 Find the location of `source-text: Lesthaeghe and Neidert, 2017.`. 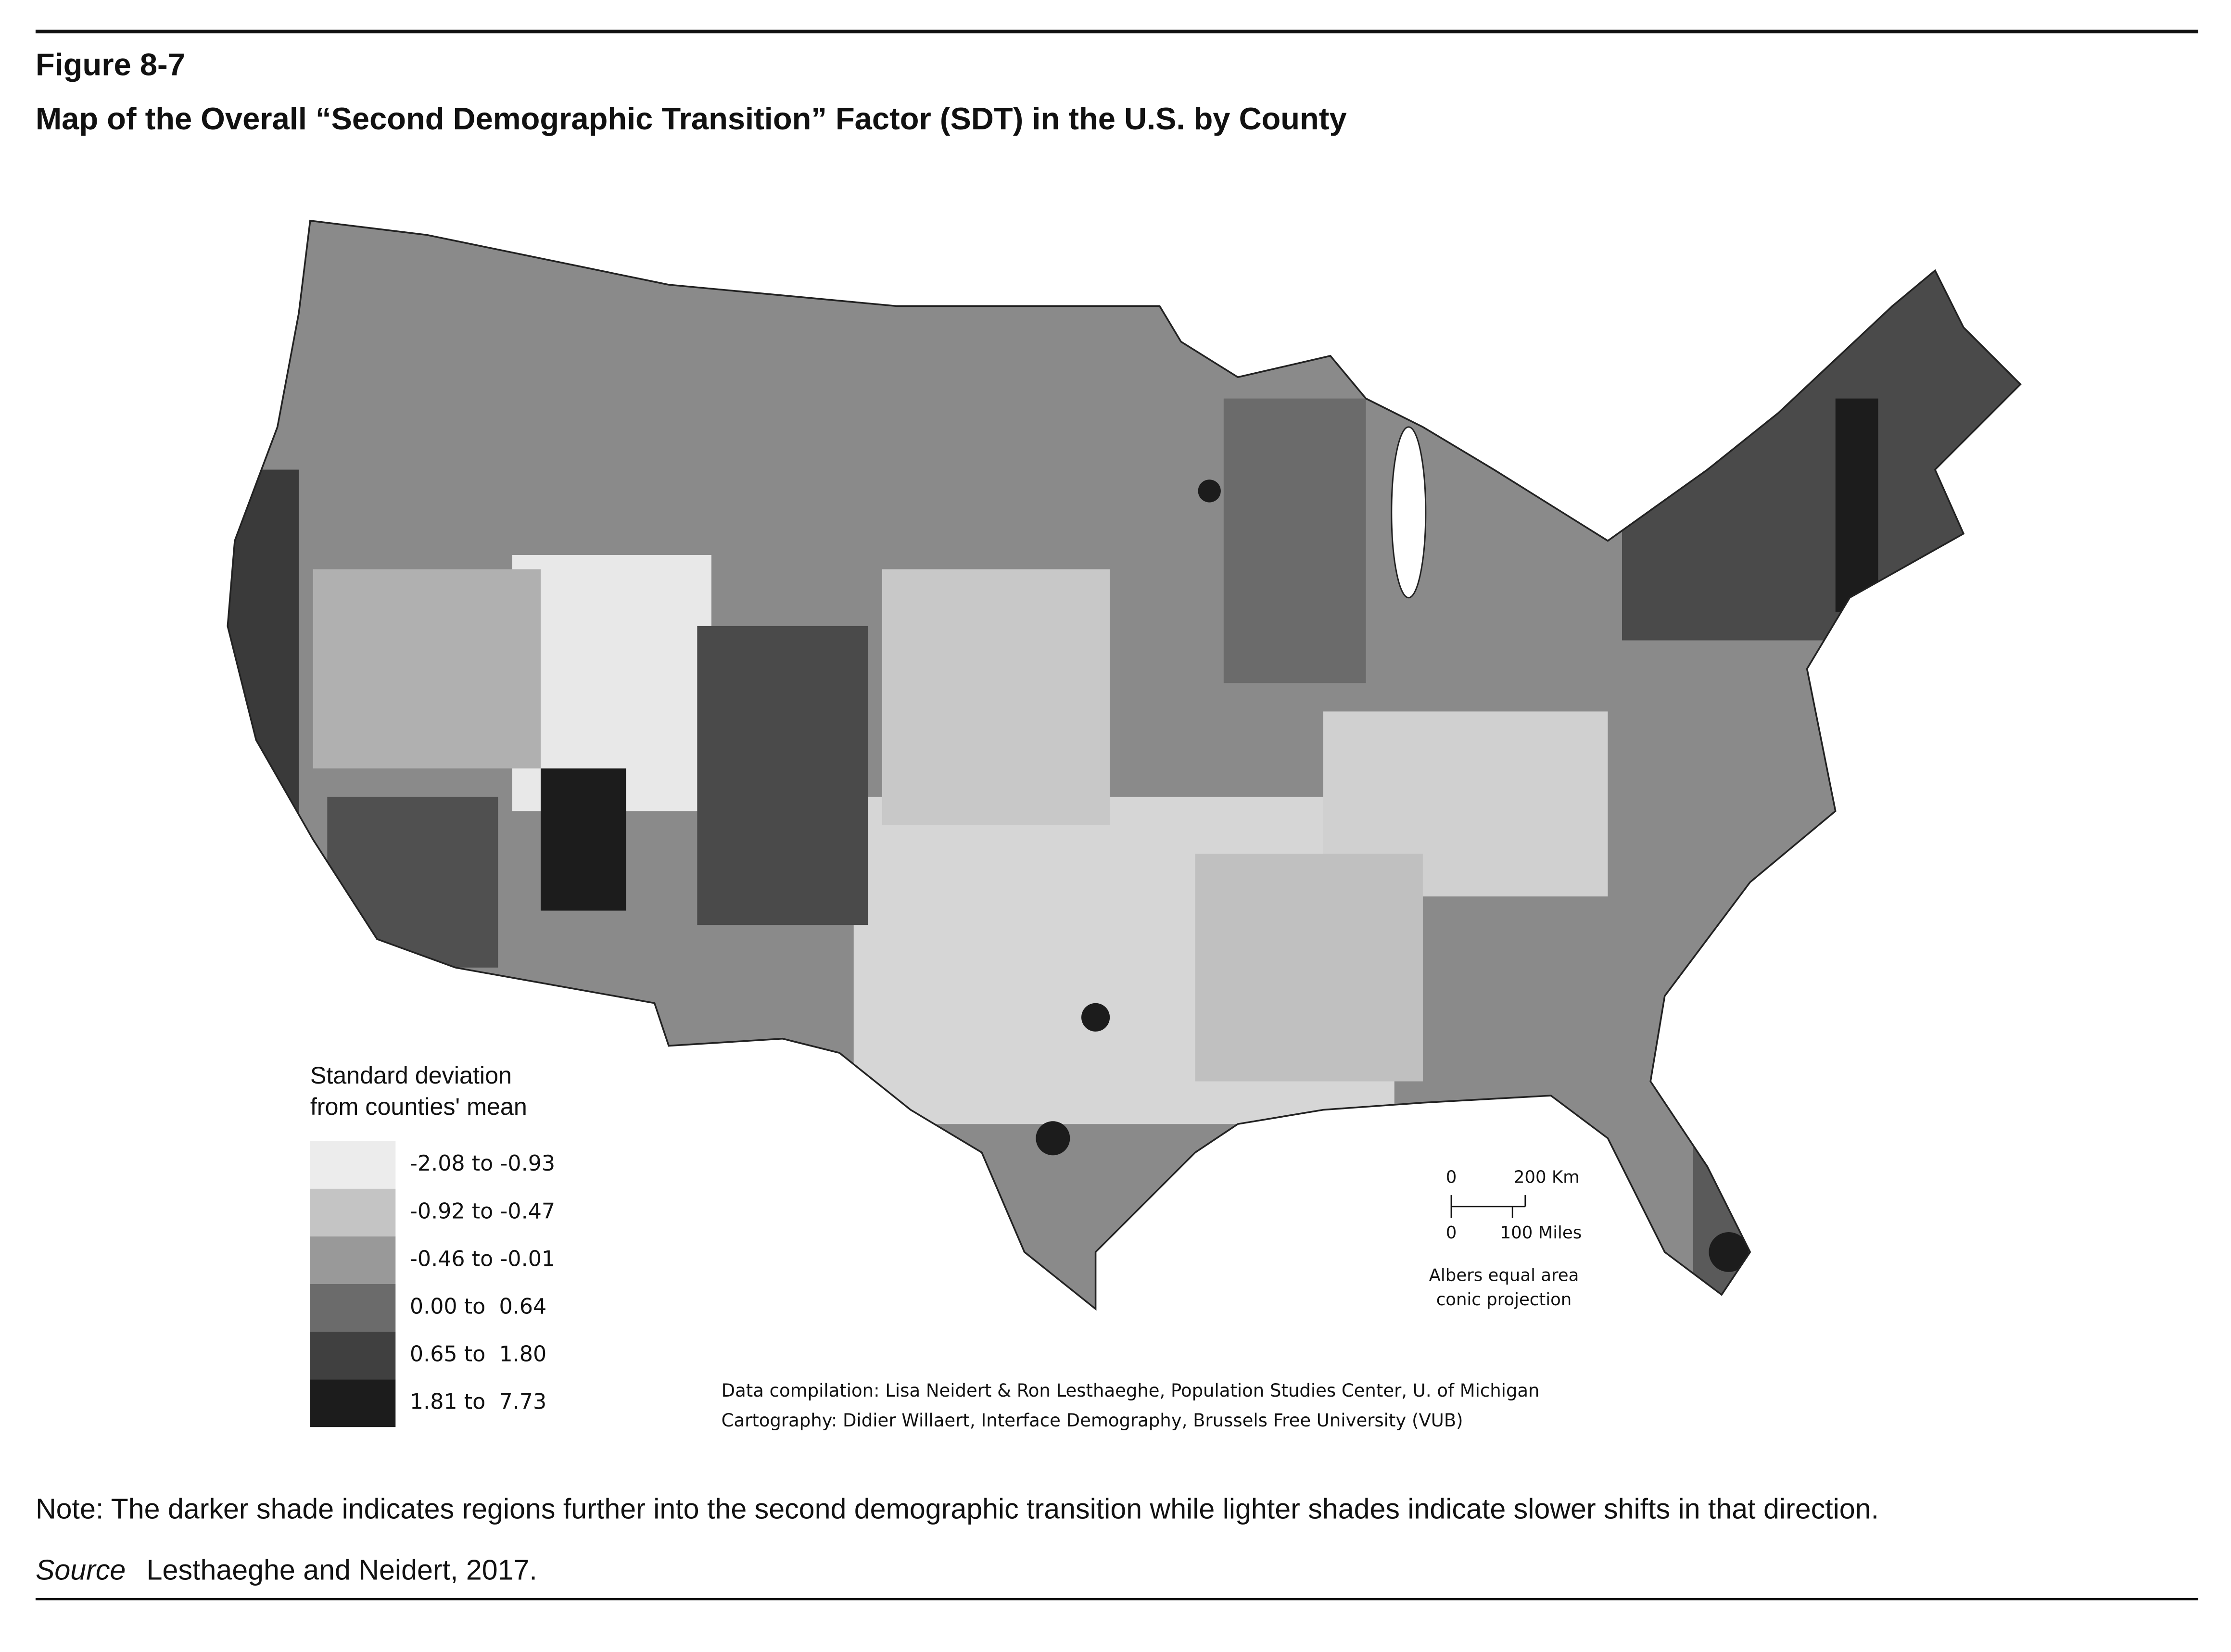

source-text: Lesthaeghe and Neidert, 2017. is located at coordinates (342, 1570).